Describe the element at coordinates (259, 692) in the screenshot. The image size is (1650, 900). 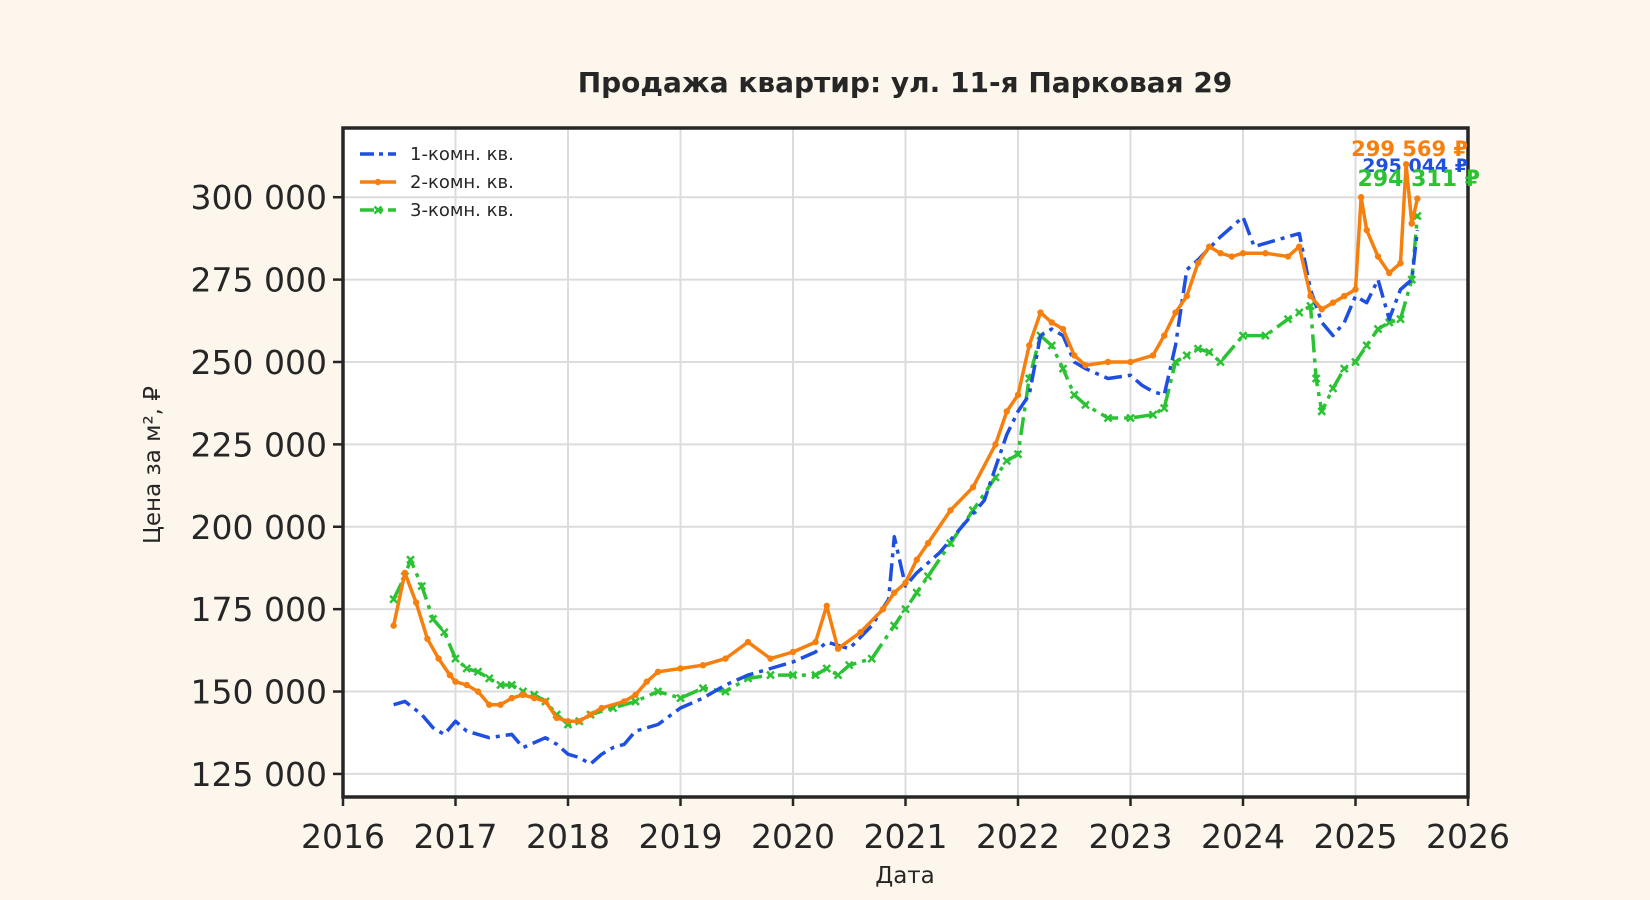
I see `y-tick-label: 150 000` at that location.